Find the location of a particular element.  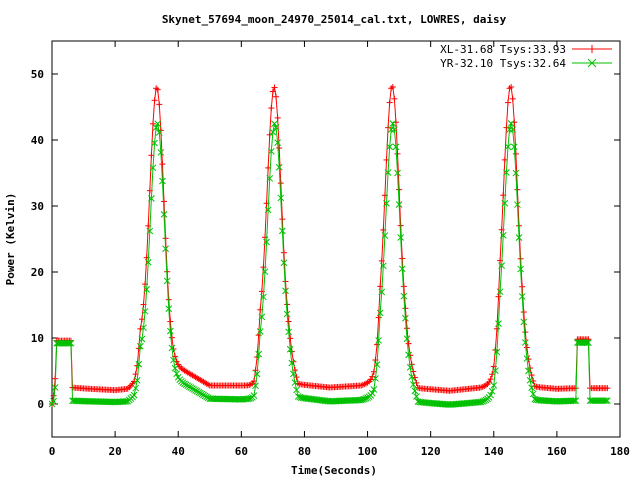

legend-marker-xl is located at coordinates (592, 49).